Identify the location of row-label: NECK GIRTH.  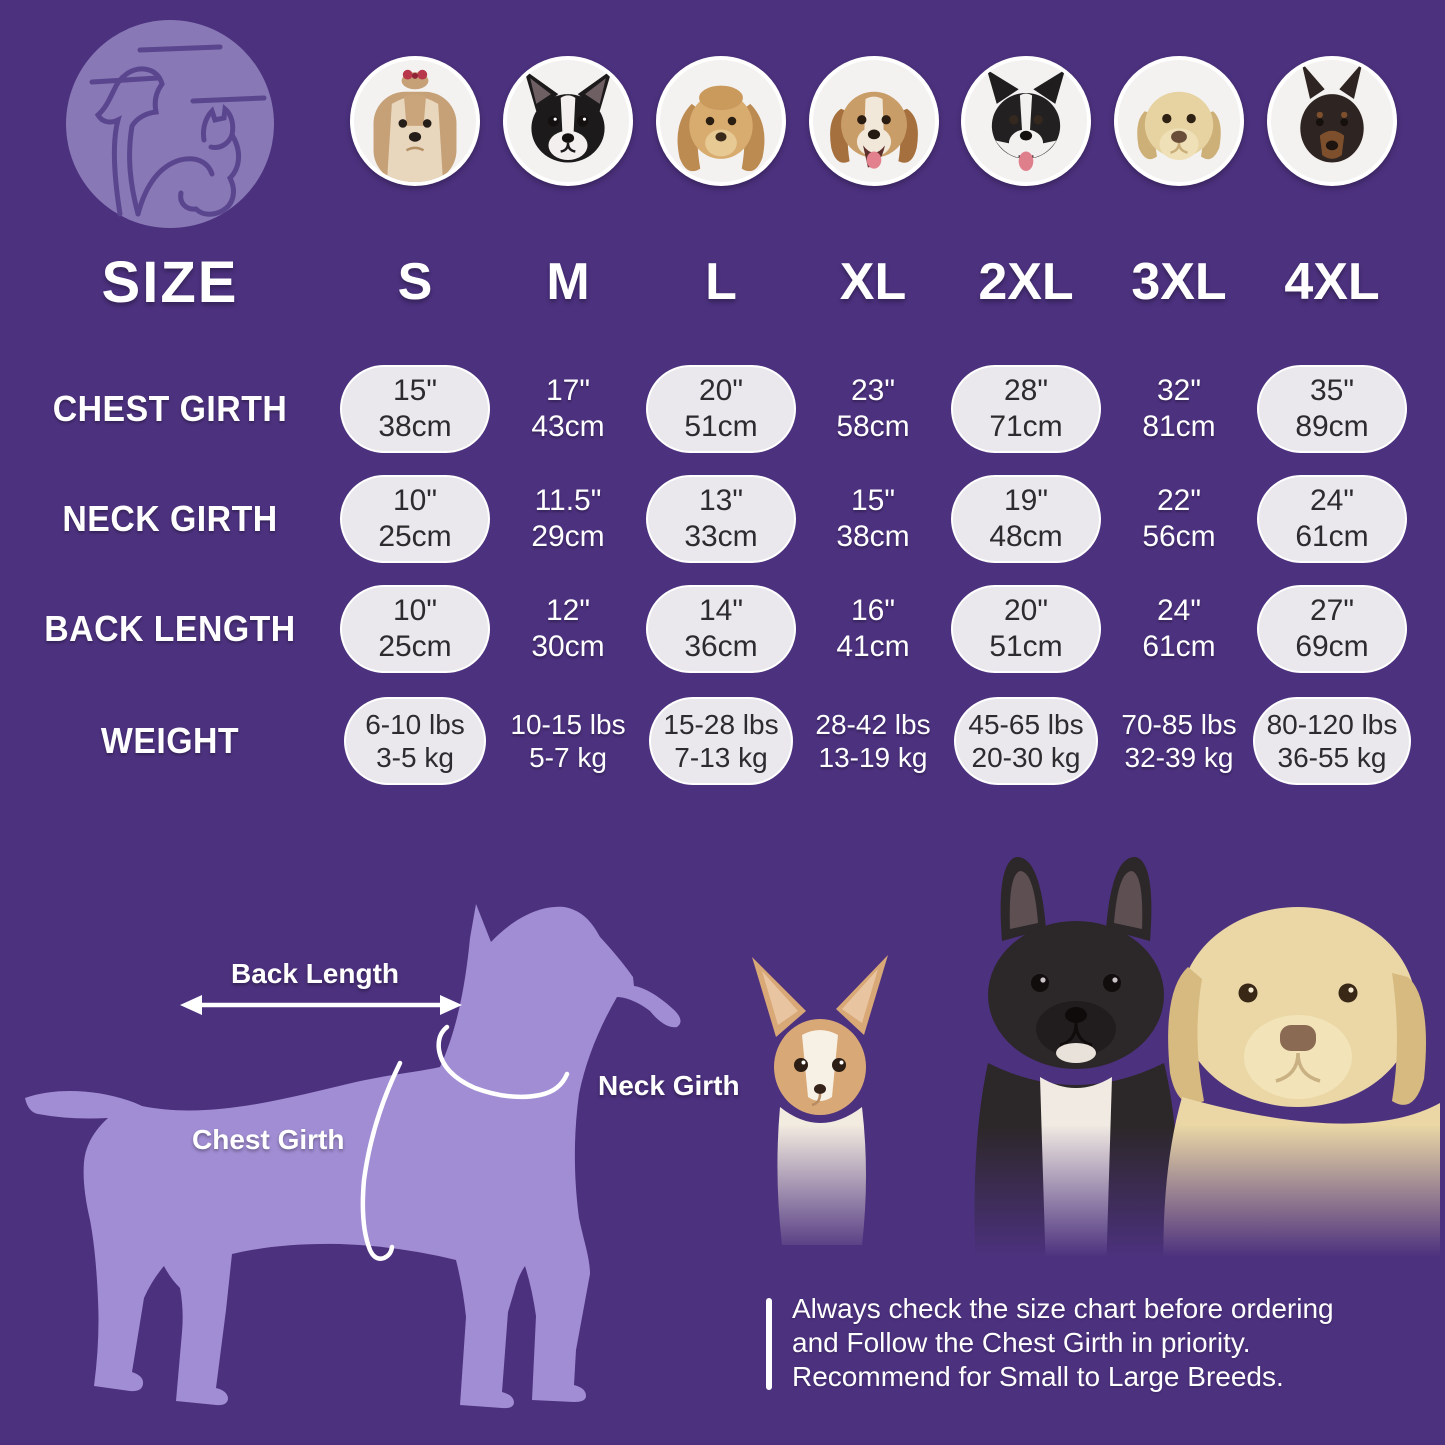
(170, 518).